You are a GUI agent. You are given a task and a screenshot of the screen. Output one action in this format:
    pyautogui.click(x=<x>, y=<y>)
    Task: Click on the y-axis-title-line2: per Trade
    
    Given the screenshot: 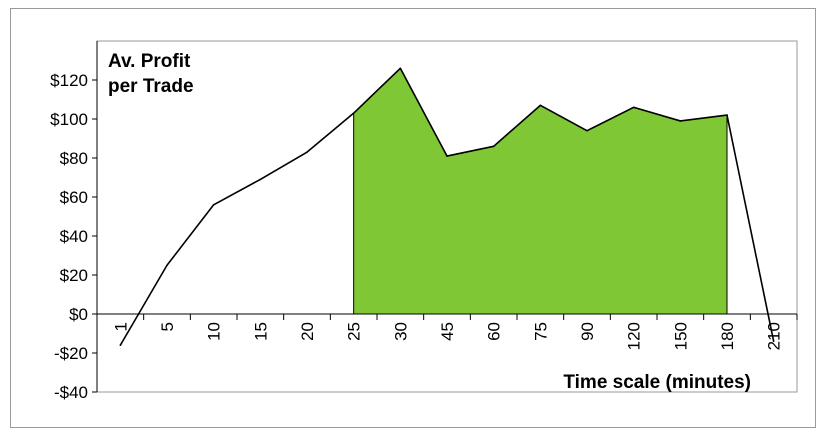 What is the action you would take?
    pyautogui.click(x=151, y=86)
    